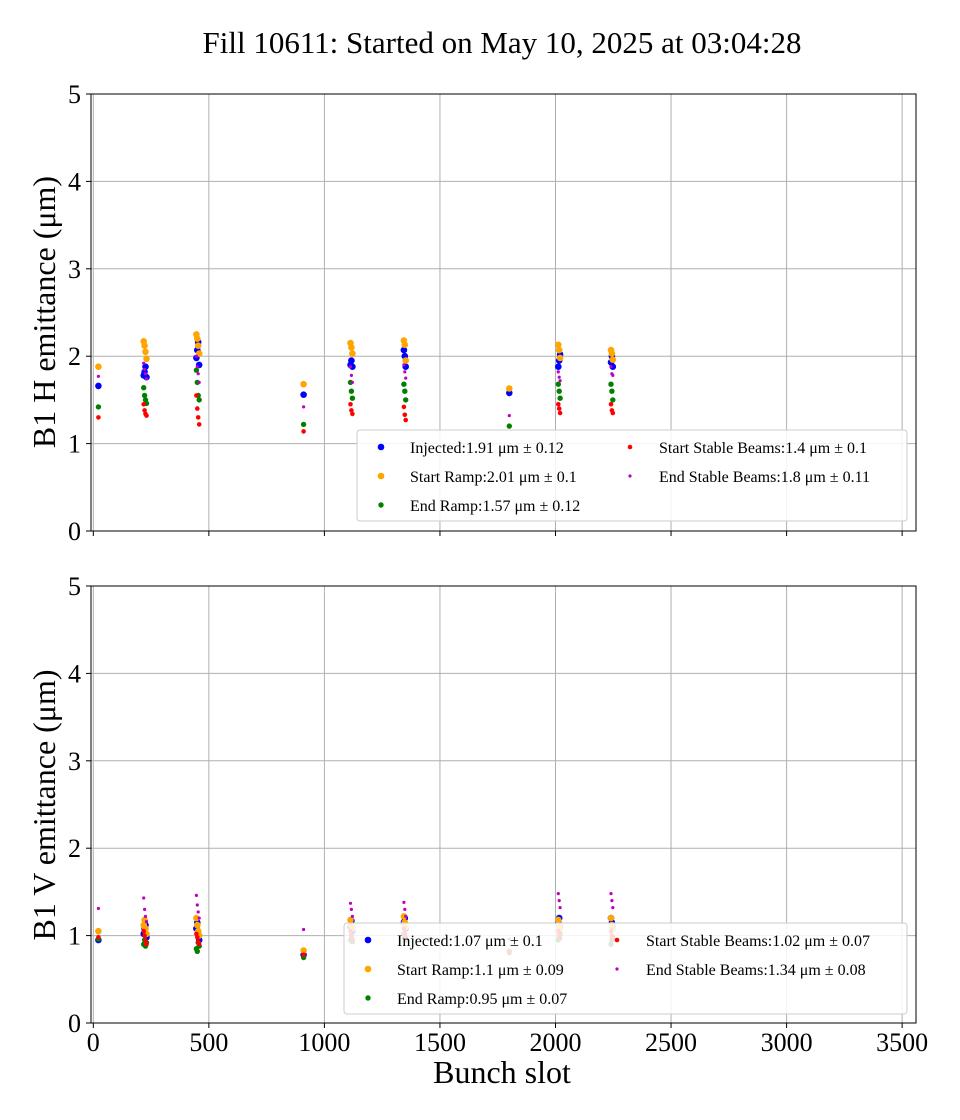 This screenshot has height=1120, width=960. What do you see at coordinates (764, 477) in the screenshot?
I see `legend-label: End Stable Beams:1.8 μm ± 0.11` at bounding box center [764, 477].